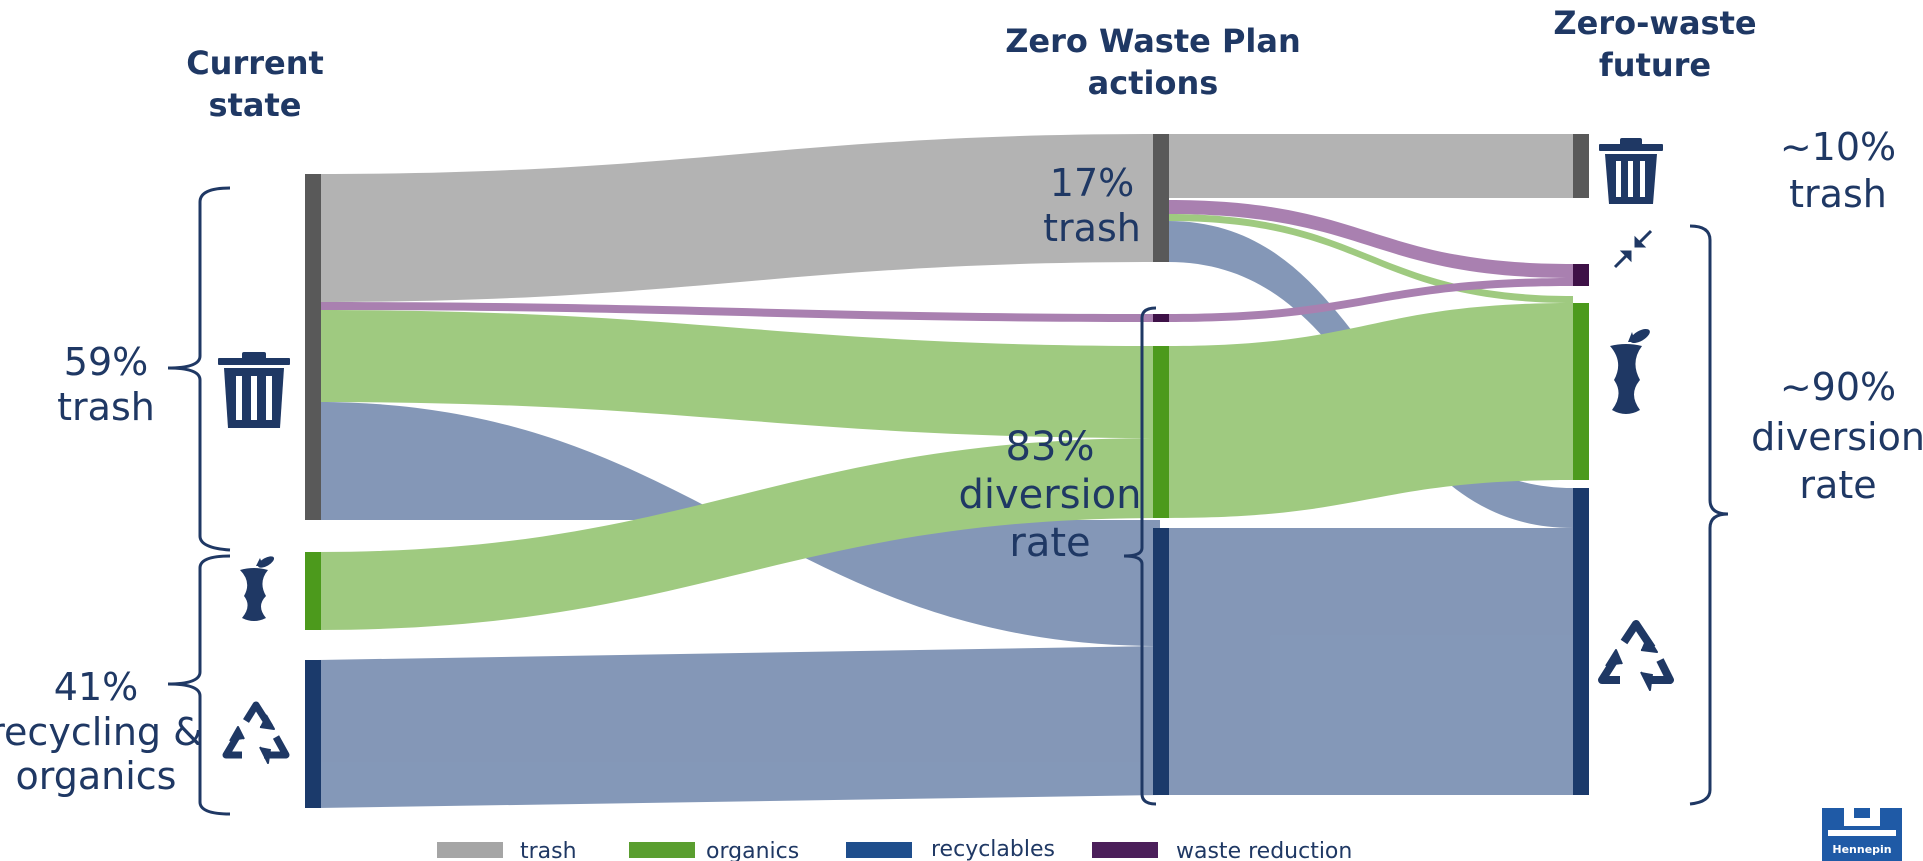 The image size is (1923, 861). Describe the element at coordinates (739, 312) in the screenshot. I see `flow-trash-to-plan-reduction` at that location.